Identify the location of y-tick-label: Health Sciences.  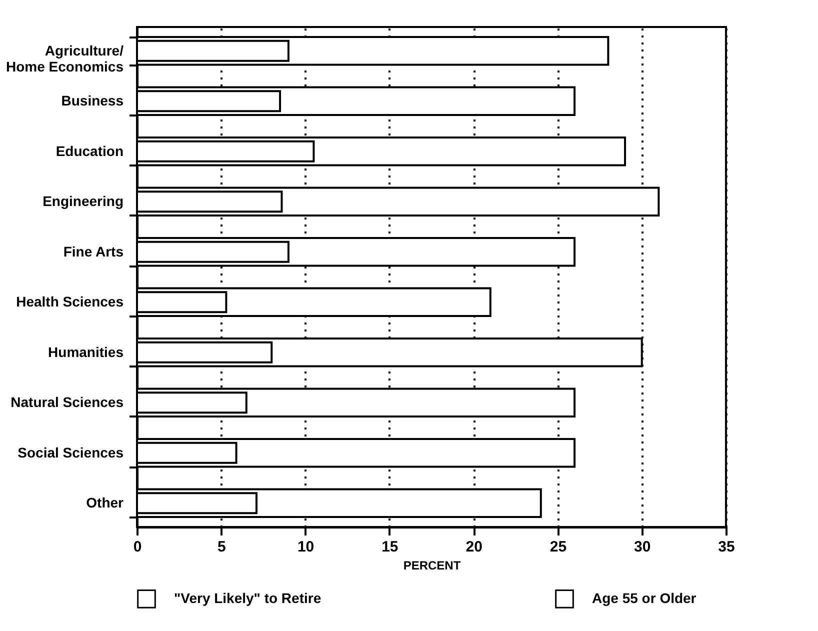
(70, 302).